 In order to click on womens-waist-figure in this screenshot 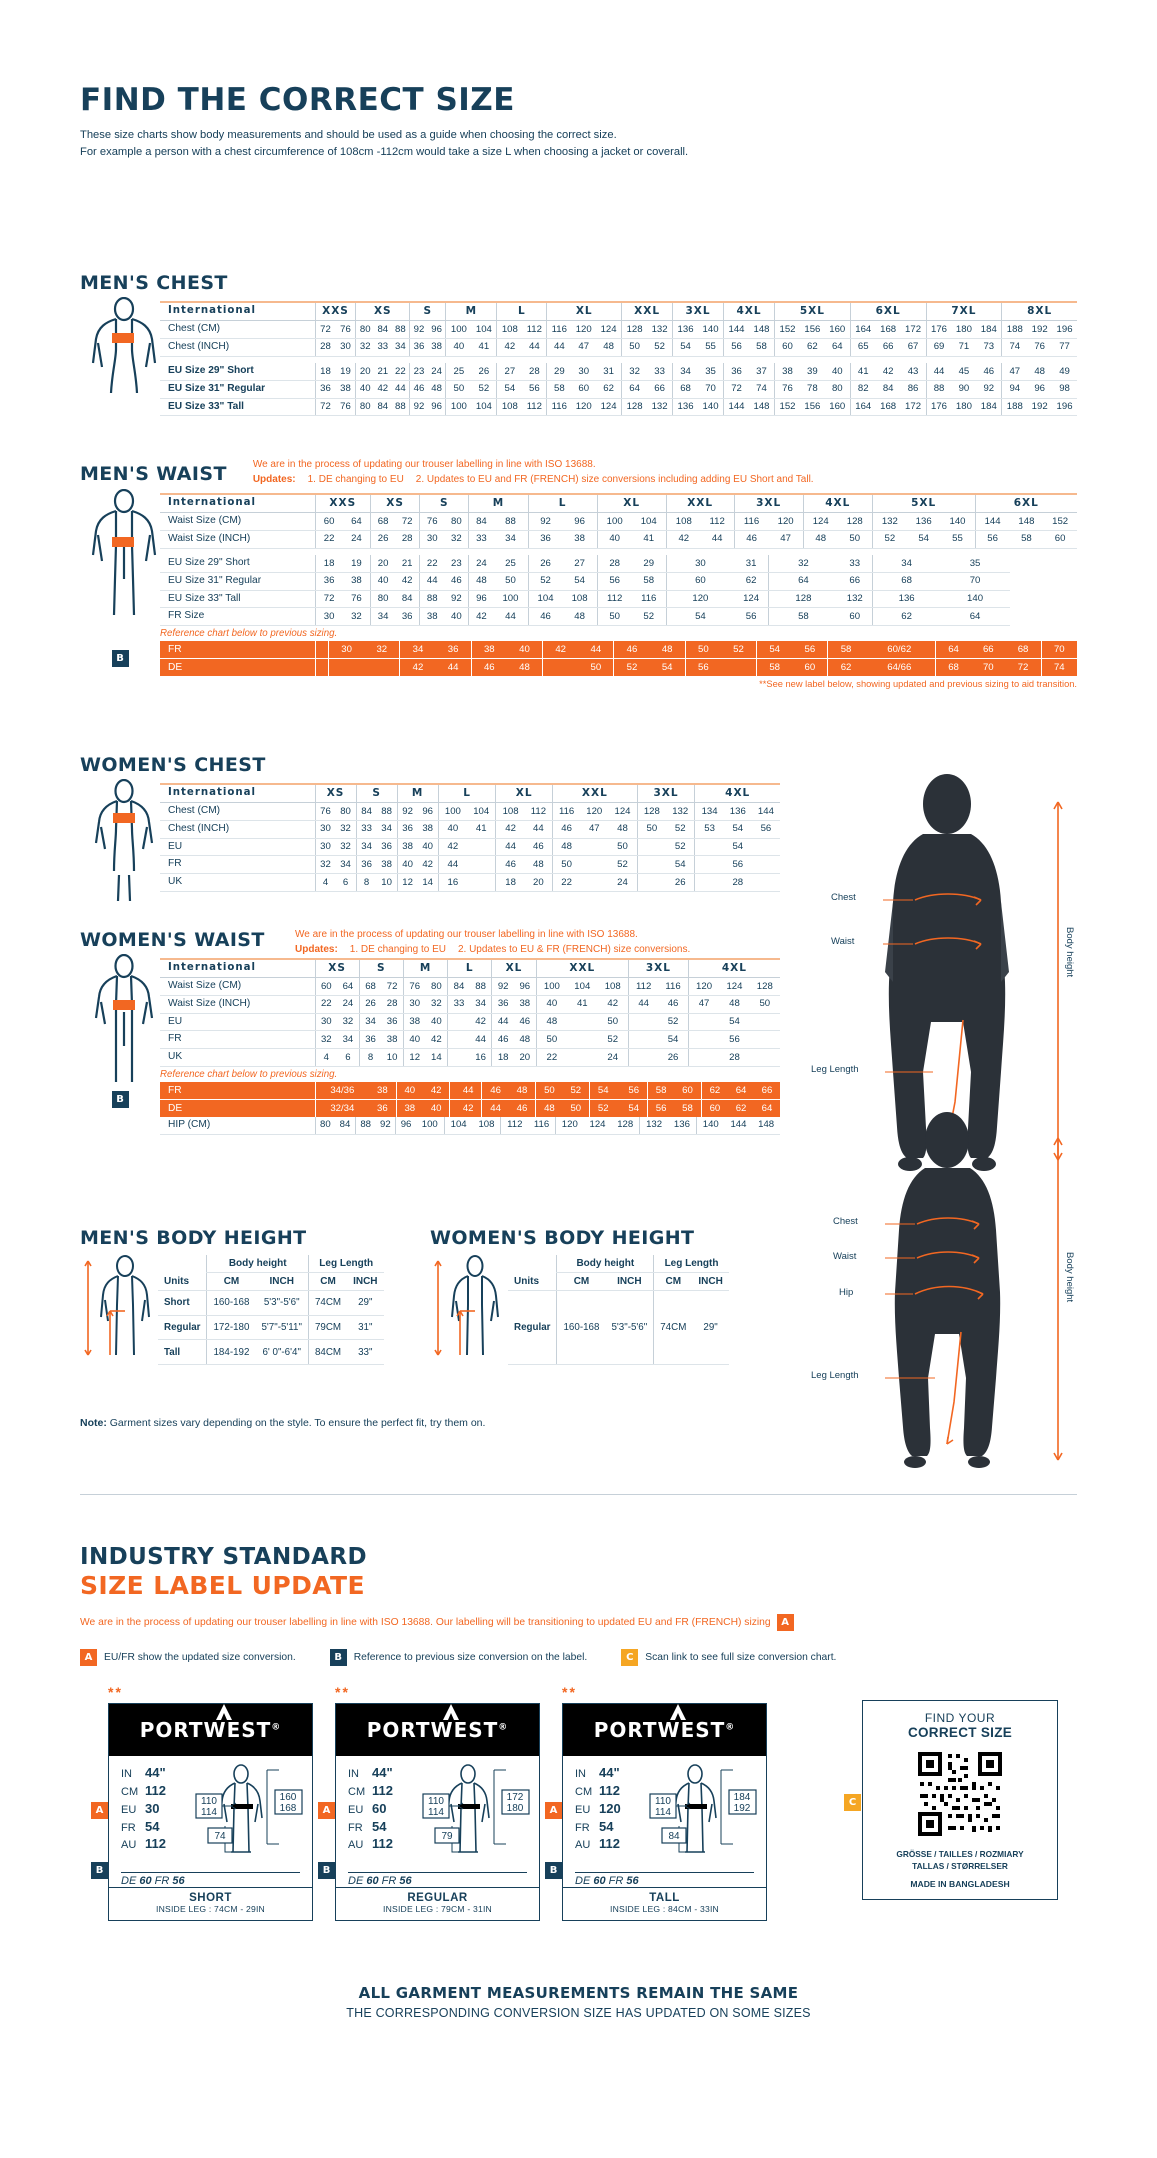, I will do `click(120, 1018)`.